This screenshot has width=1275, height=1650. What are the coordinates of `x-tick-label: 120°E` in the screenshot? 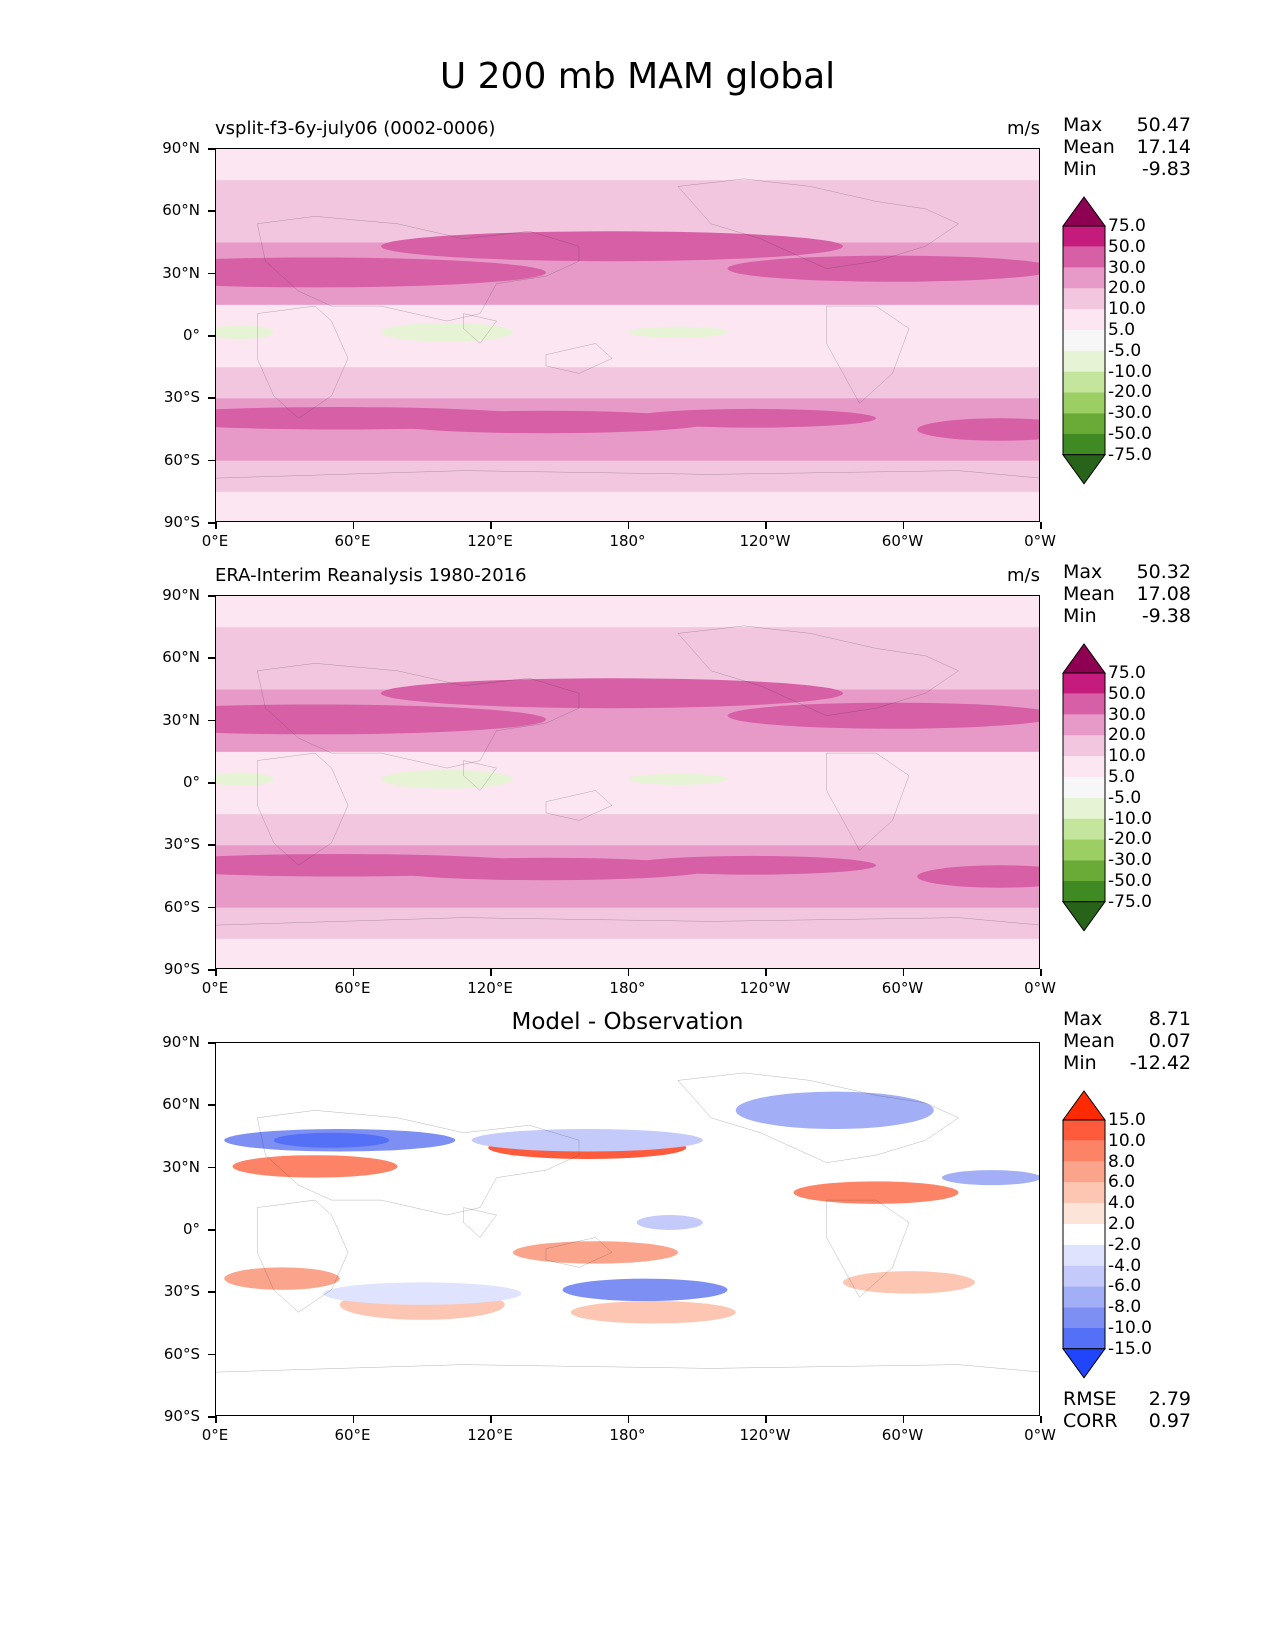 It's located at (490, 541).